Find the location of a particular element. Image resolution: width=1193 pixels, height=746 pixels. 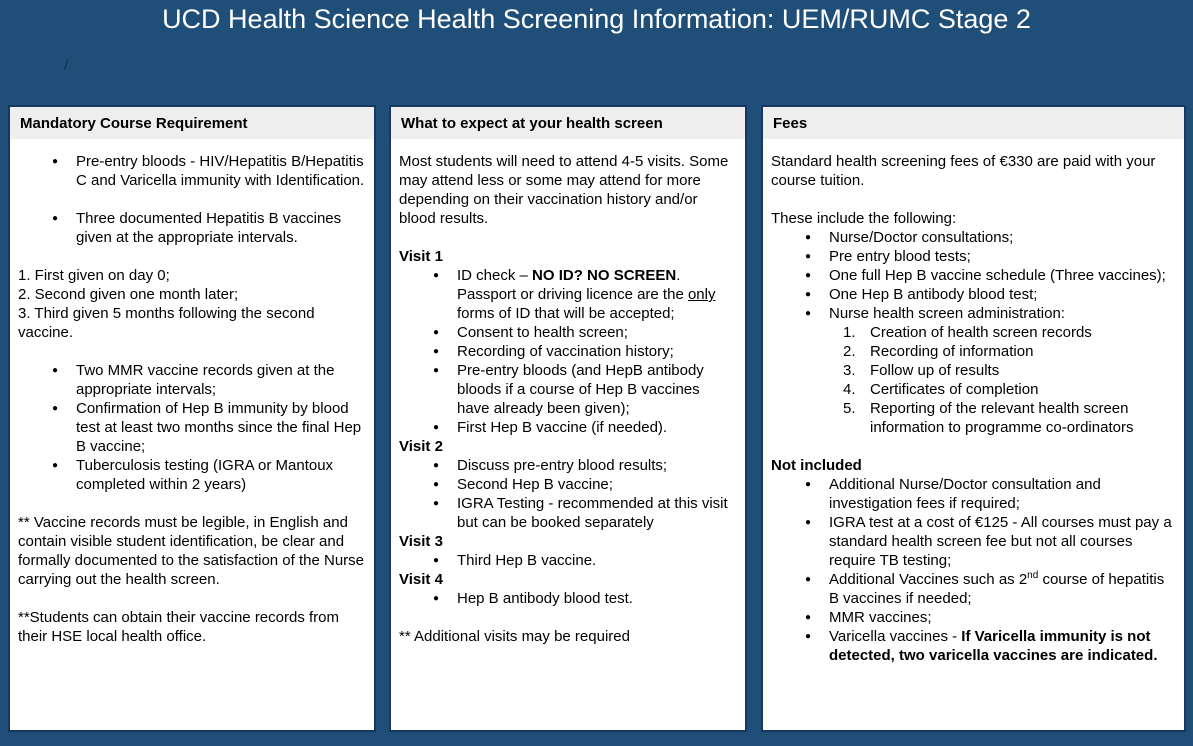

bullet-list: ● Third Hep B vaccine. is located at coordinates (567, 560).